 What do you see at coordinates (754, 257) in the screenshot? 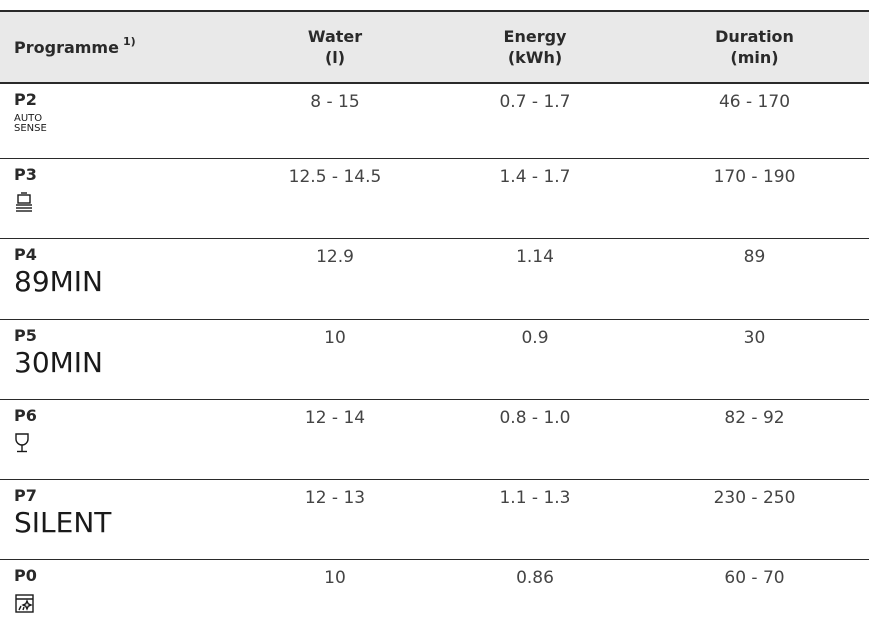
I see `duration-cell: 89` at bounding box center [754, 257].